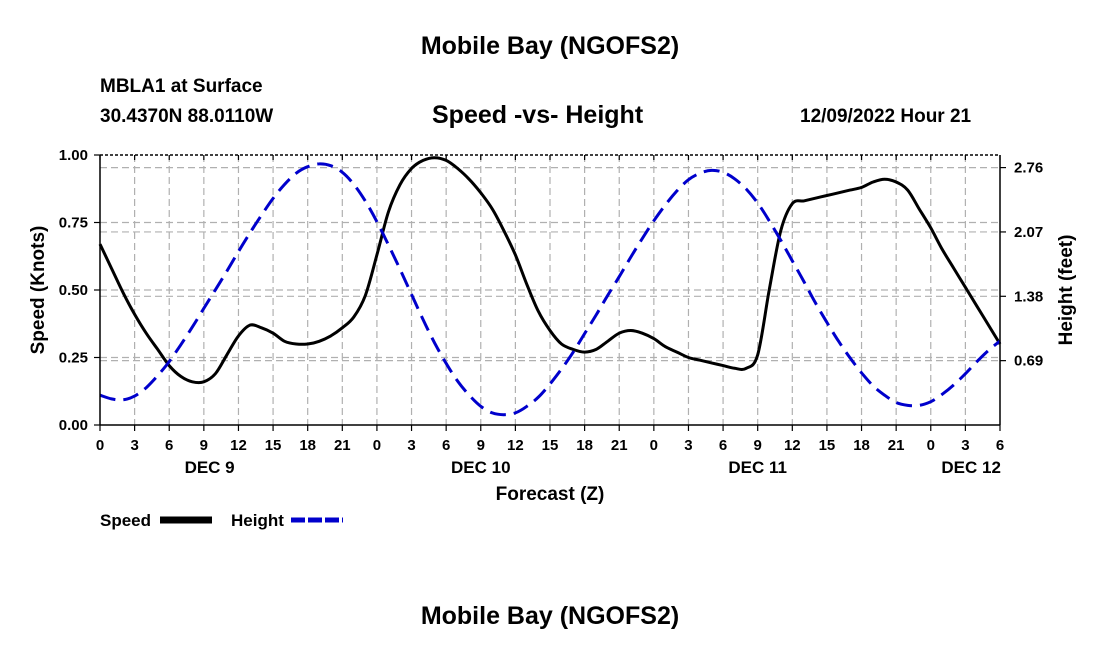 The height and width of the screenshot is (650, 1100). I want to click on forecast-datetime: 12/09/2022 Hour 21, so click(886, 116).